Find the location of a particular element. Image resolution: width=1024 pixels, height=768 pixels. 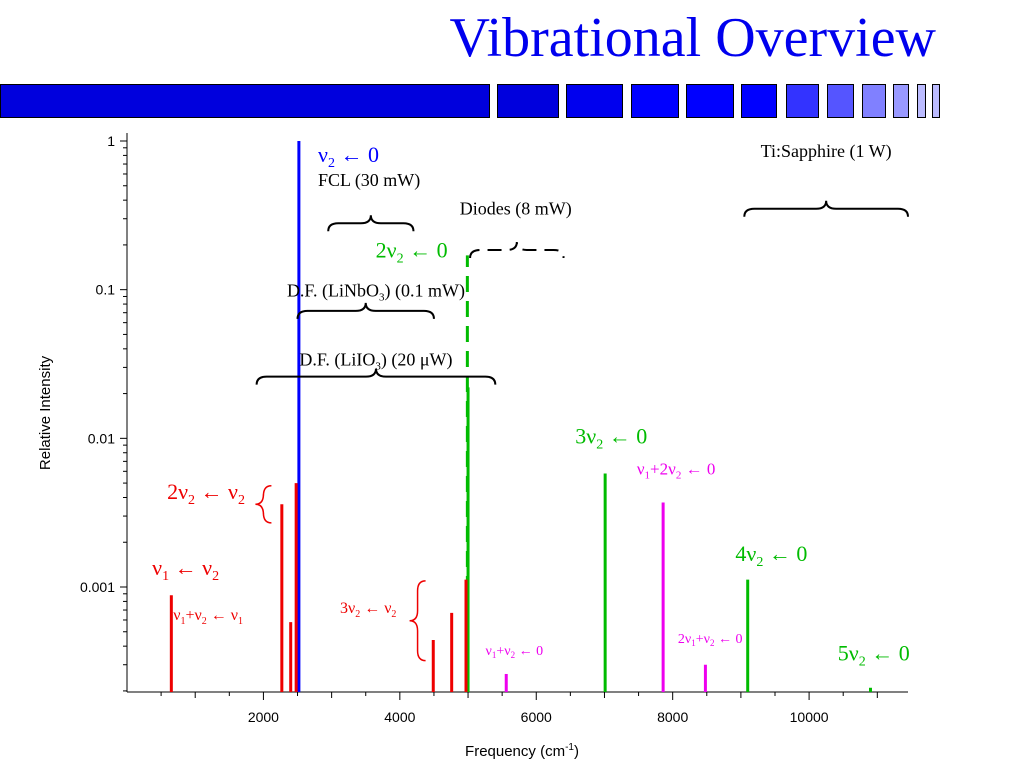

x-tick-label: 4000 is located at coordinates (399, 717).